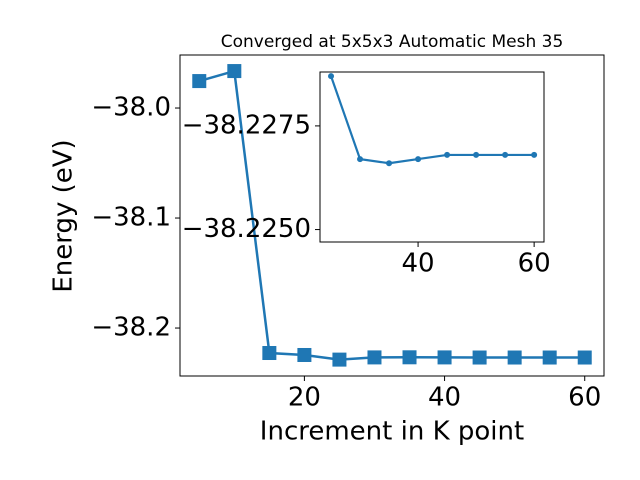 This screenshot has width=640, height=480. Describe the element at coordinates (64, 215) in the screenshot. I see `y-axis-label: Energy (eV)` at that location.